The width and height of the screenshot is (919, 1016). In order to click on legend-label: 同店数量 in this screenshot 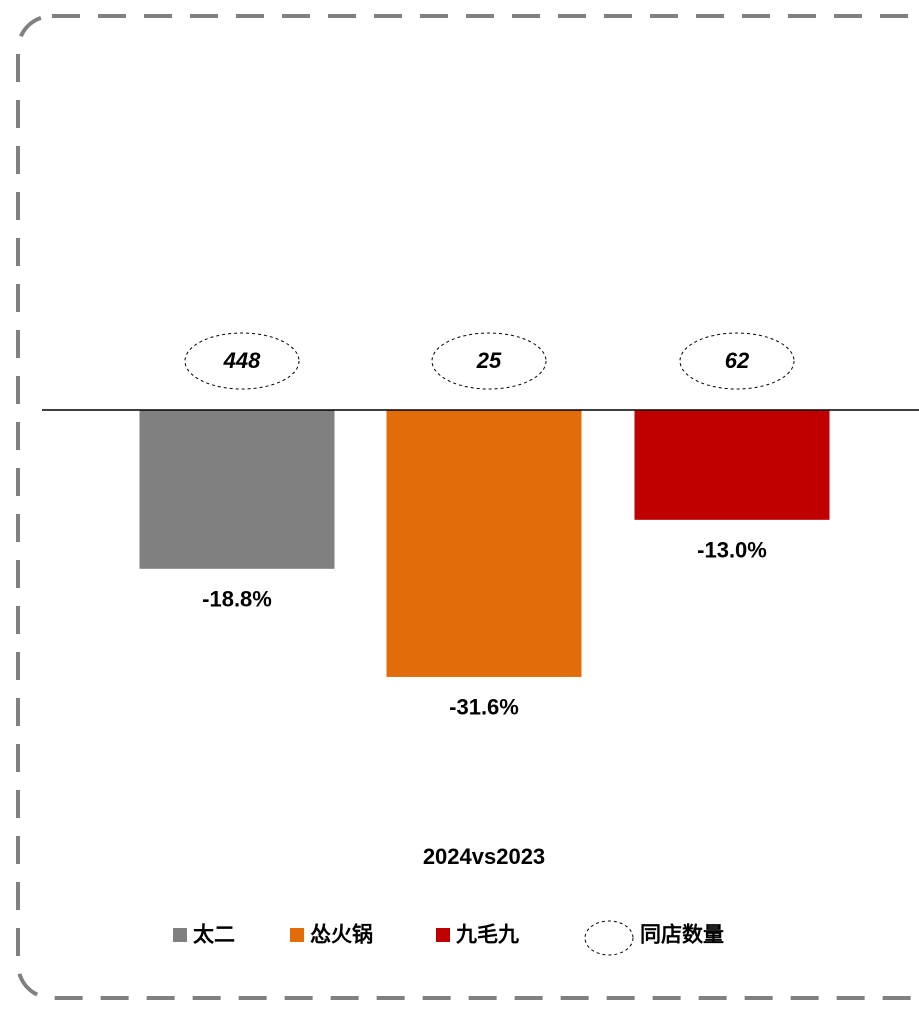, I will do `click(682, 935)`.